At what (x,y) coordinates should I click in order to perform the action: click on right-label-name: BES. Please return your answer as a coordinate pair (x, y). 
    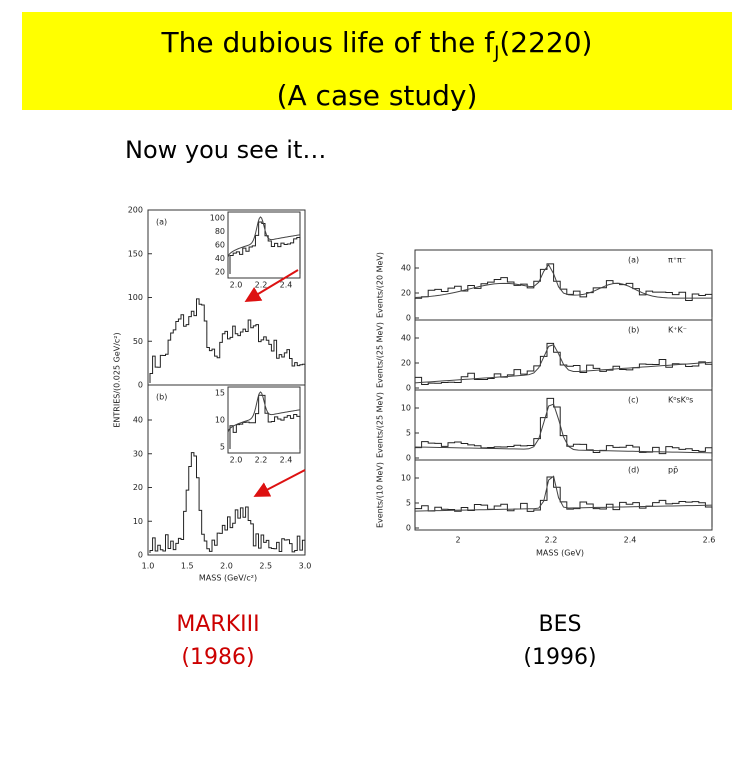
    Looking at the image, I should click on (560, 624).